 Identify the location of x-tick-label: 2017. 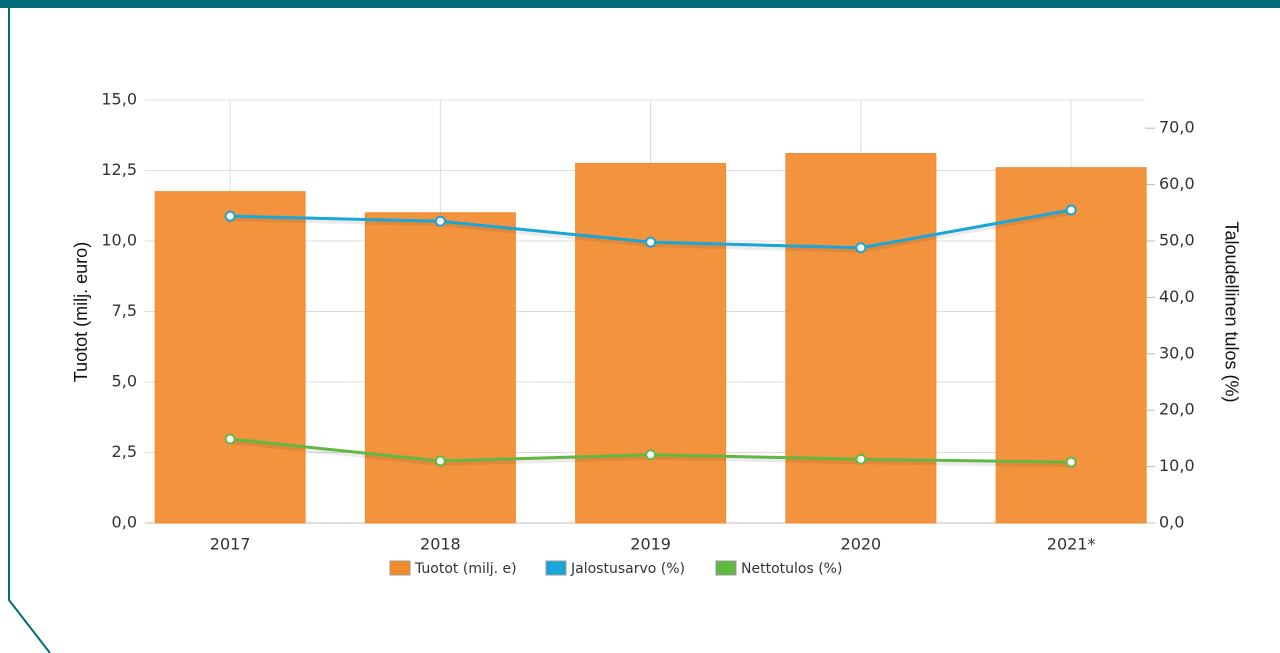
(230, 544).